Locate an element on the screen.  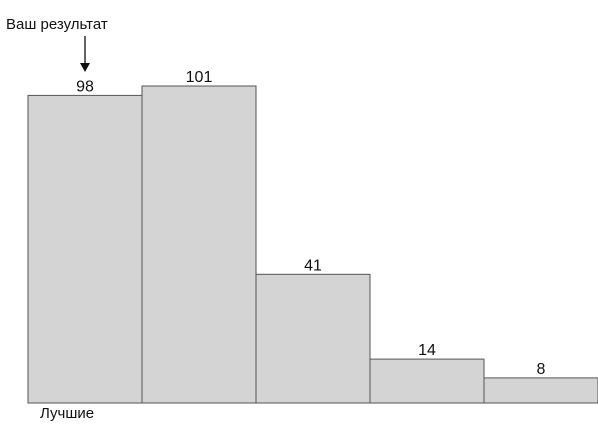
bar-value-label-4: 8 is located at coordinates (541, 369).